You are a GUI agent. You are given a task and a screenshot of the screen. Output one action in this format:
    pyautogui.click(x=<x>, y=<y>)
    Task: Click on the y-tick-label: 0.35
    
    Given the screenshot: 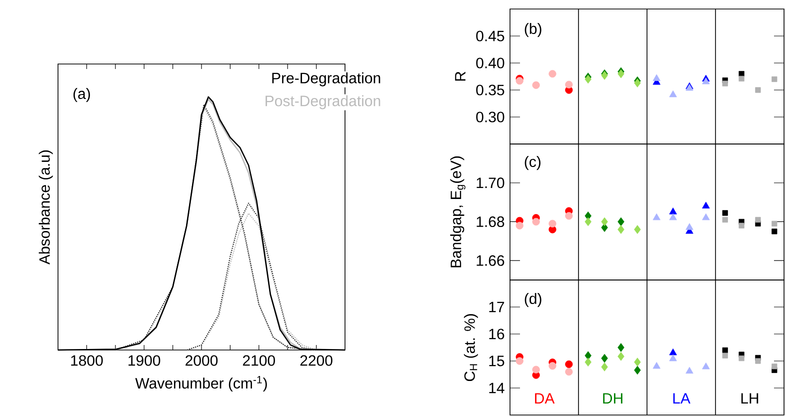 What is the action you would take?
    pyautogui.click(x=490, y=90)
    